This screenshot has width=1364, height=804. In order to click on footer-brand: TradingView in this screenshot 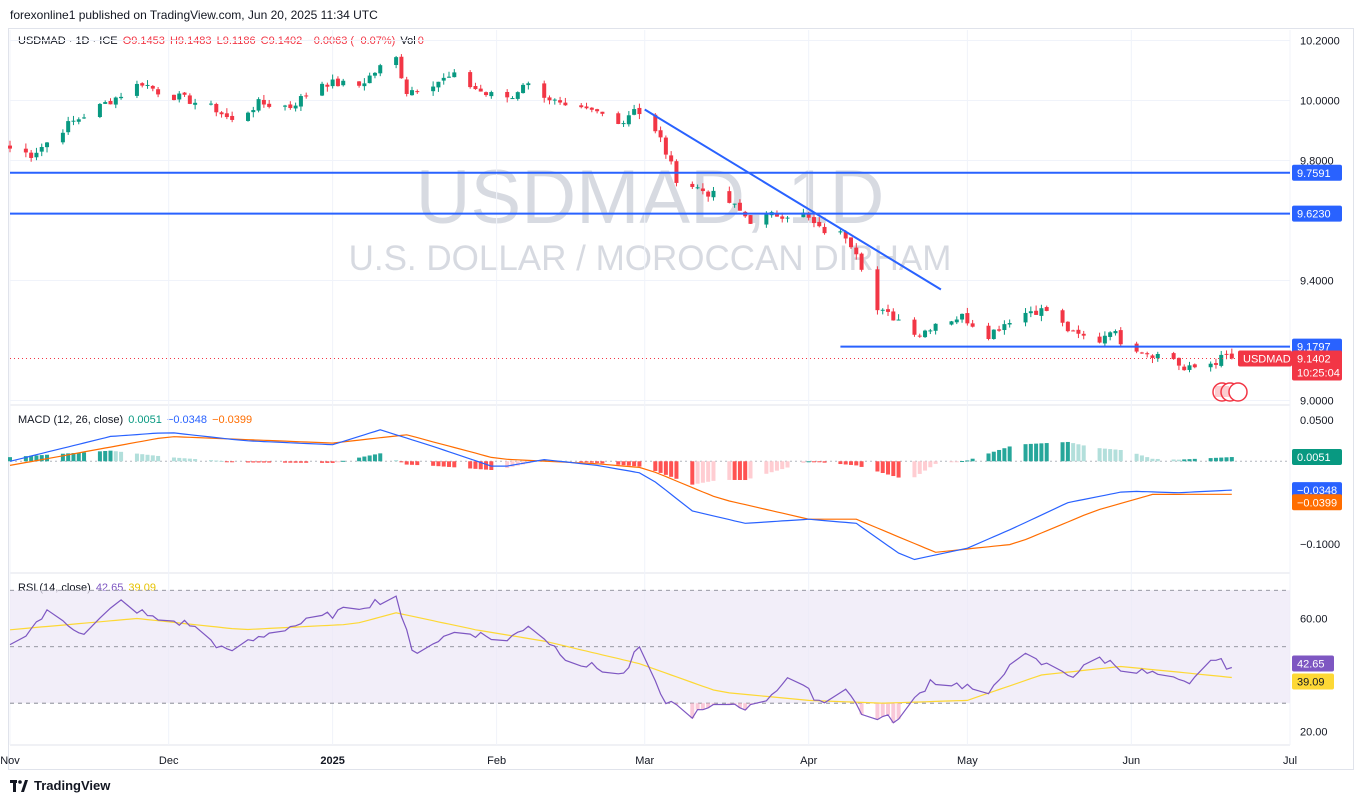, I will do `click(72, 785)`.